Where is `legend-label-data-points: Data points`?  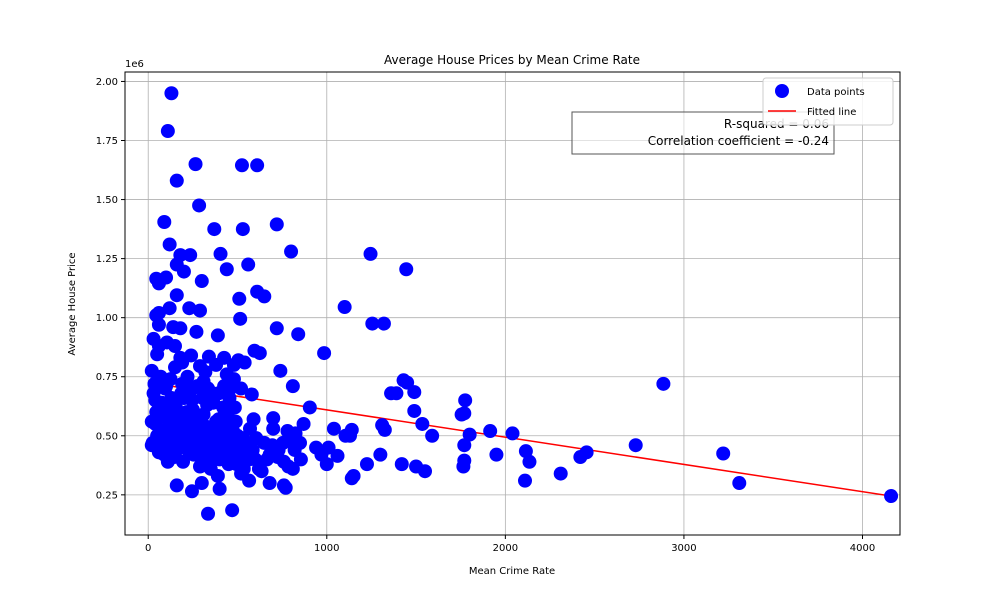
legend-label-data-points: Data points is located at coordinates (836, 92).